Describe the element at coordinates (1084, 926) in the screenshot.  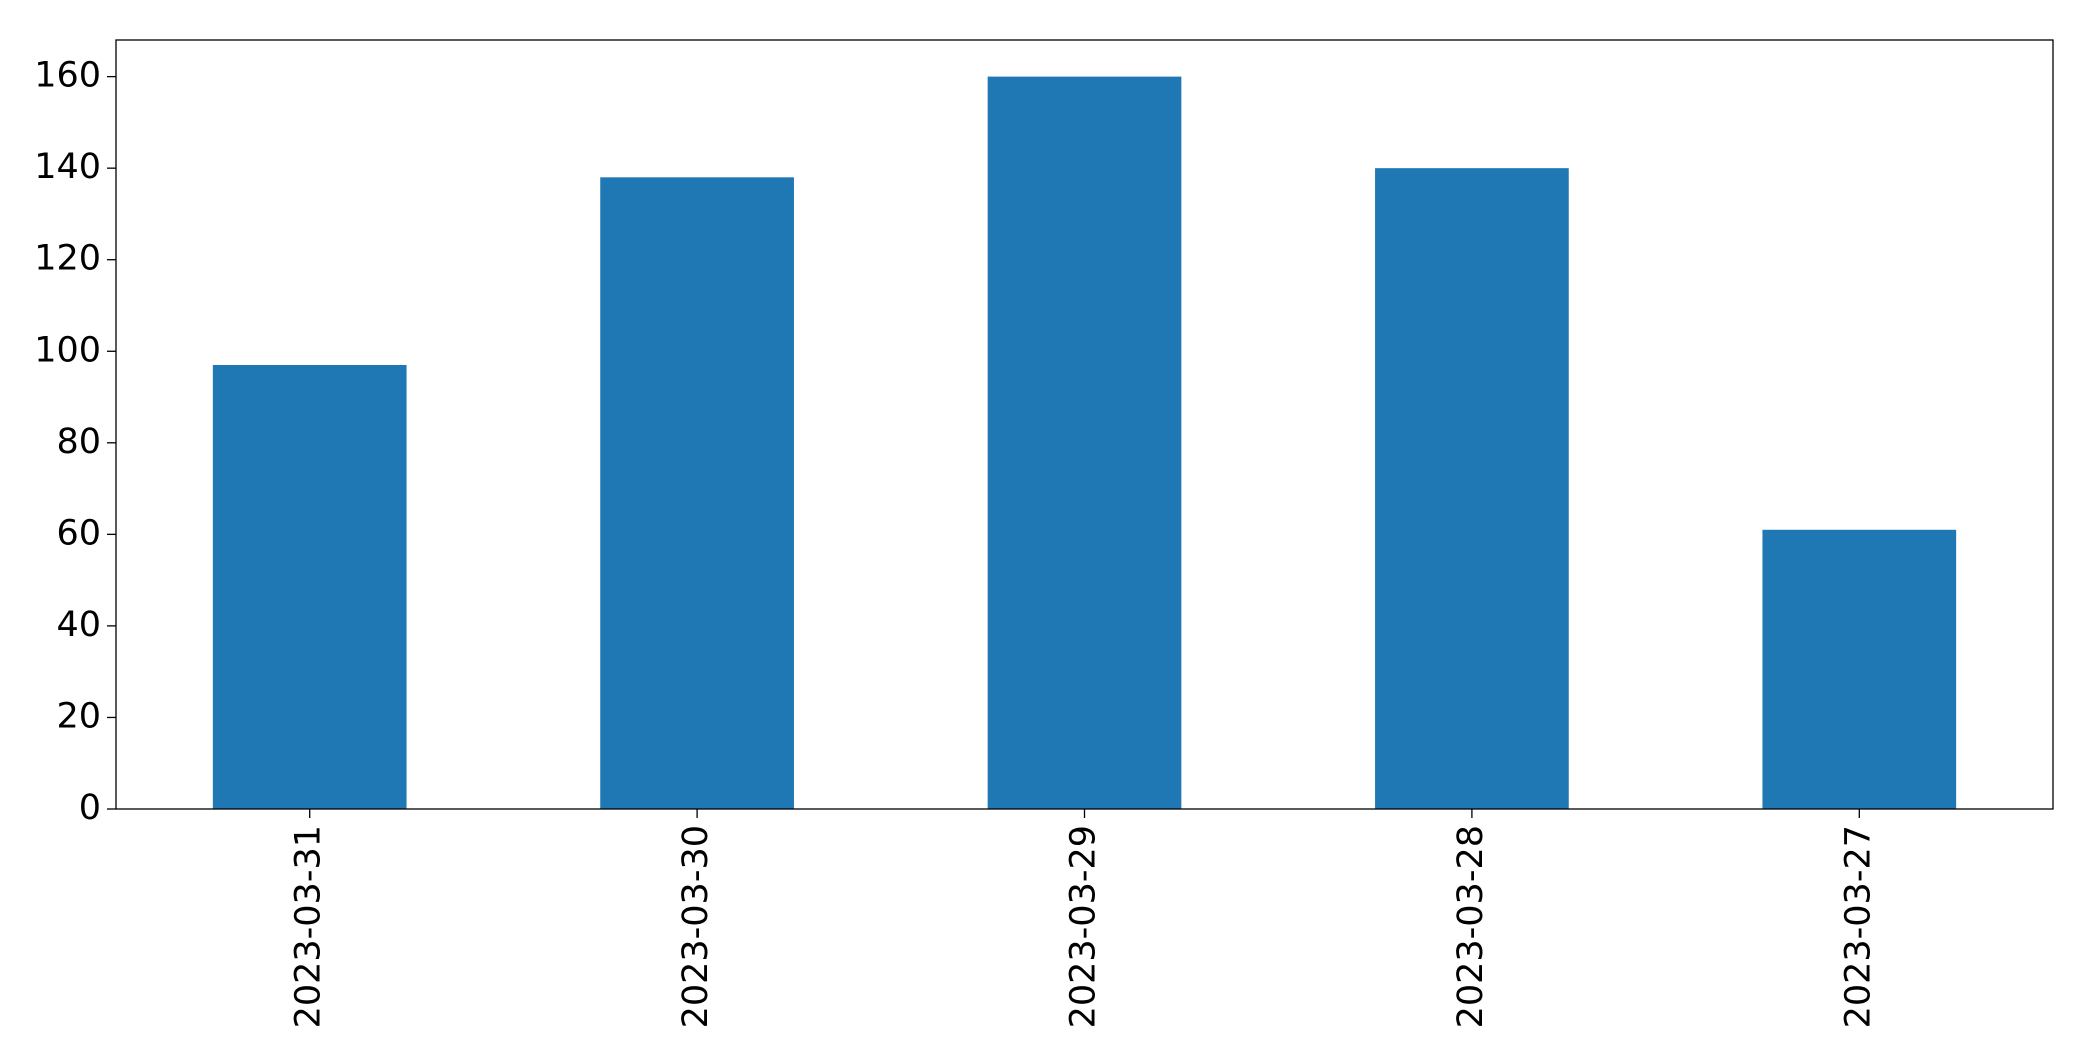
I see `x-tick-label: 2023-03-29` at that location.